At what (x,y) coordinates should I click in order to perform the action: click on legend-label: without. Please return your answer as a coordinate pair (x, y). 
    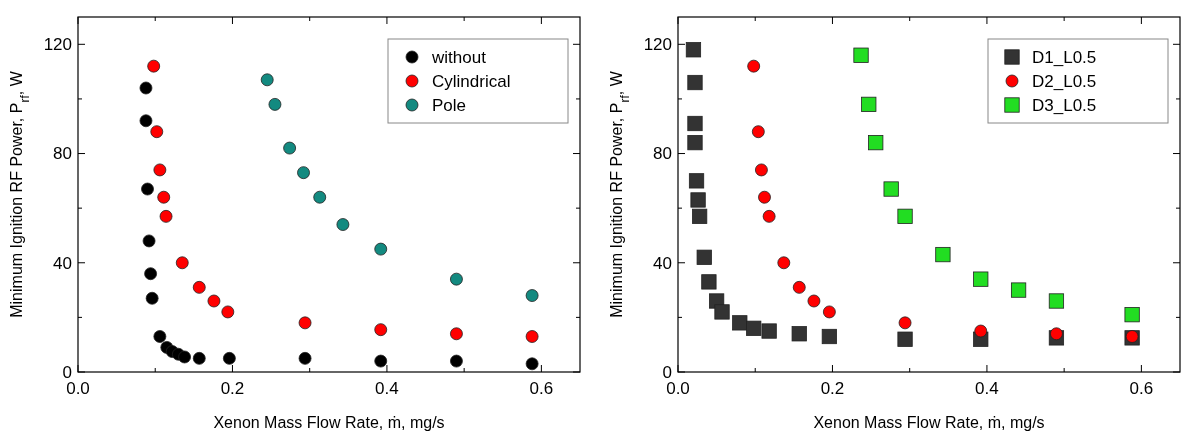
    Looking at the image, I should click on (459, 57).